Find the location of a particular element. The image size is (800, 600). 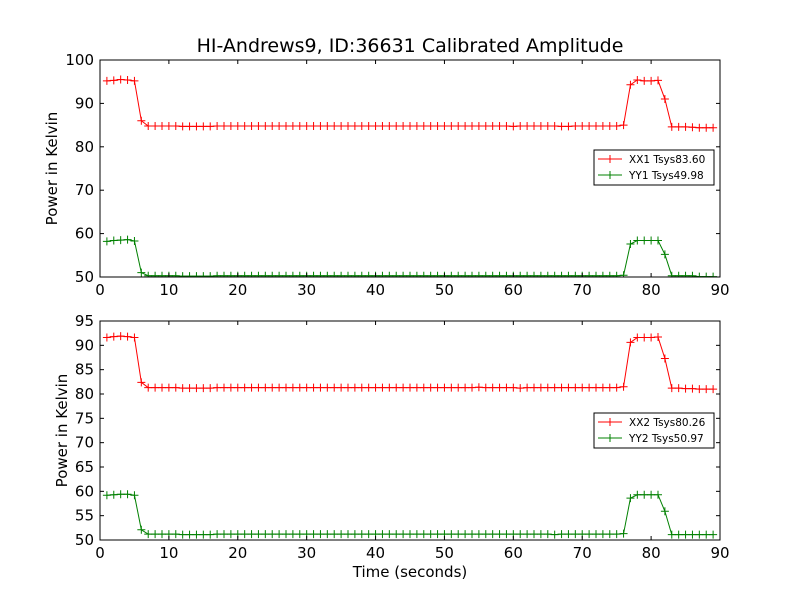

legend-entry-label: XX1 Tsys83.60 is located at coordinates (667, 160).